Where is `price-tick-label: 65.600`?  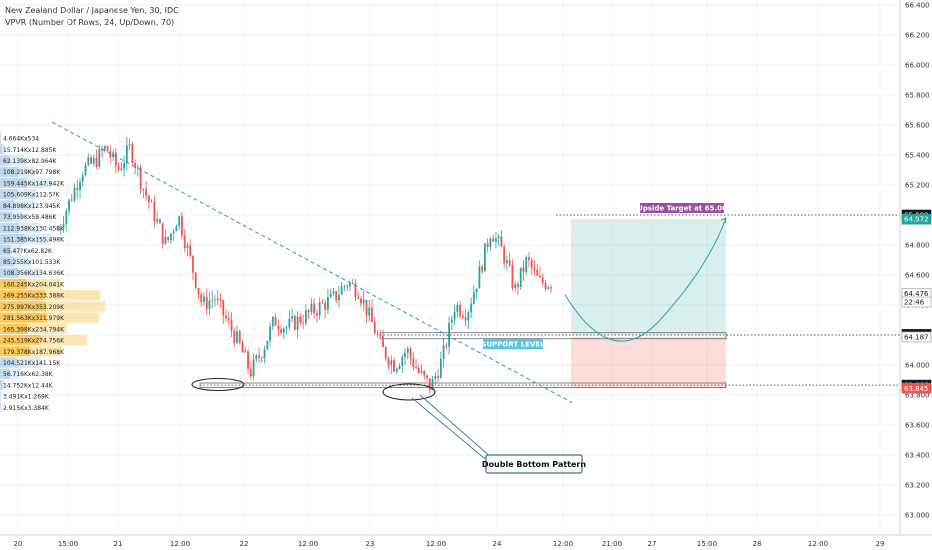 price-tick-label: 65.600 is located at coordinates (917, 126).